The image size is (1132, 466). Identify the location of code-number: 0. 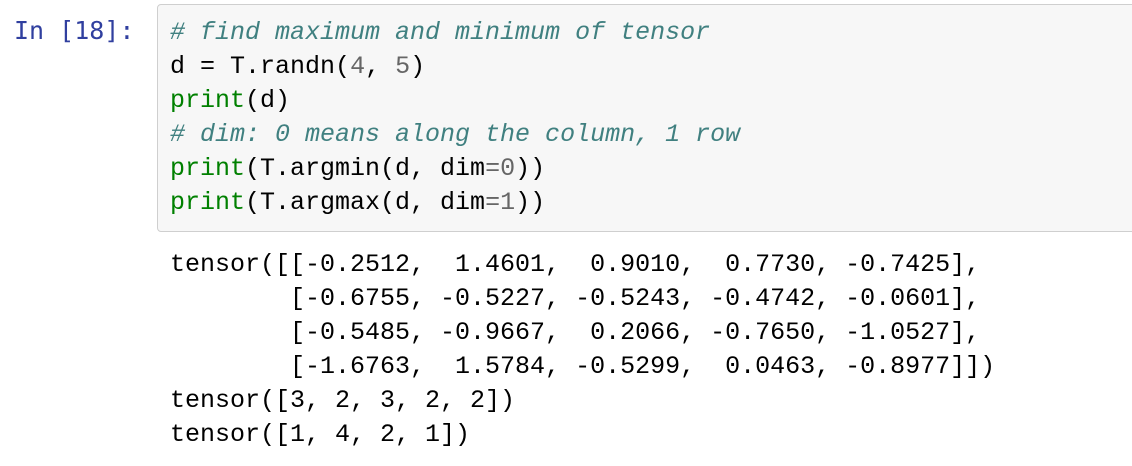
(508, 168).